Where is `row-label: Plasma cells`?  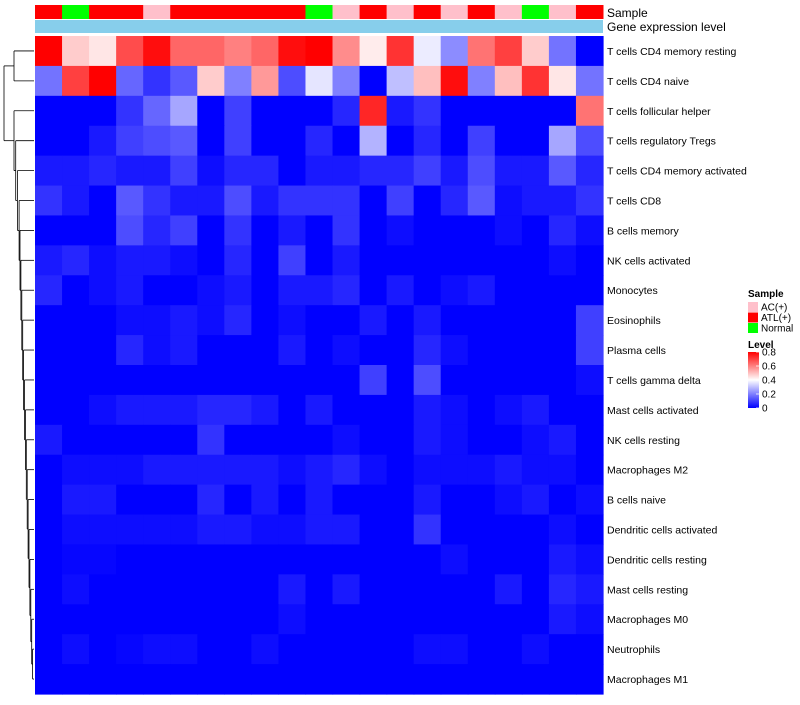
row-label: Plasma cells is located at coordinates (636, 351).